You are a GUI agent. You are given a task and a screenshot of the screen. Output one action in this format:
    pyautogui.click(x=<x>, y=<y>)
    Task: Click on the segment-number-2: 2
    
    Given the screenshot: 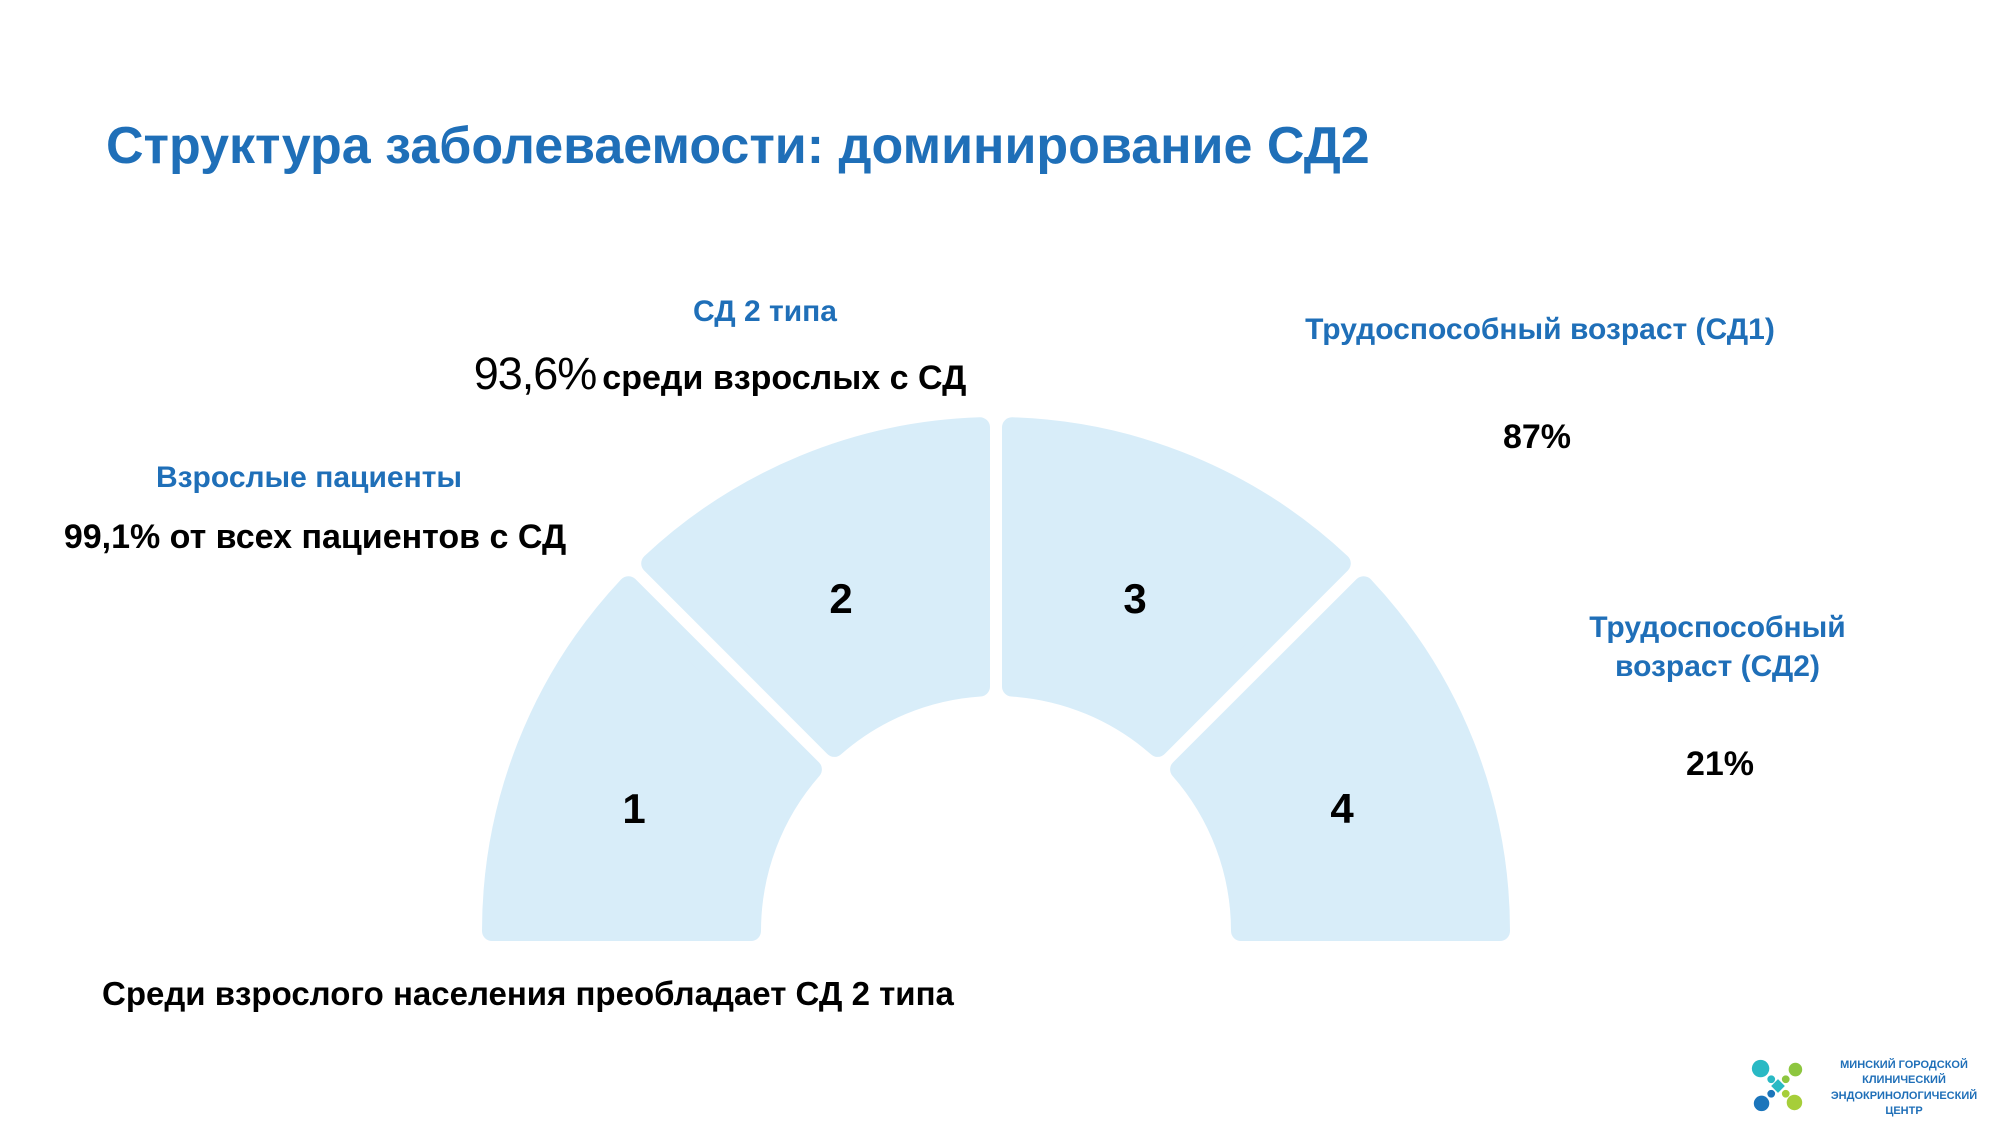 What is the action you would take?
    pyautogui.click(x=841, y=598)
    